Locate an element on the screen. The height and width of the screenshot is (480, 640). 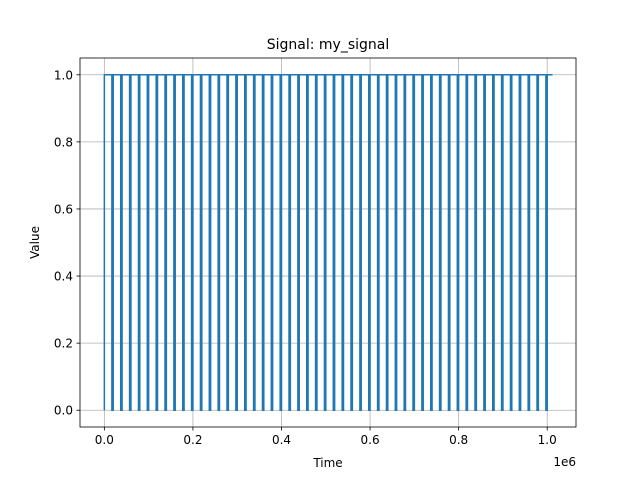
x-tick-label: 0.4 is located at coordinates (281, 440).